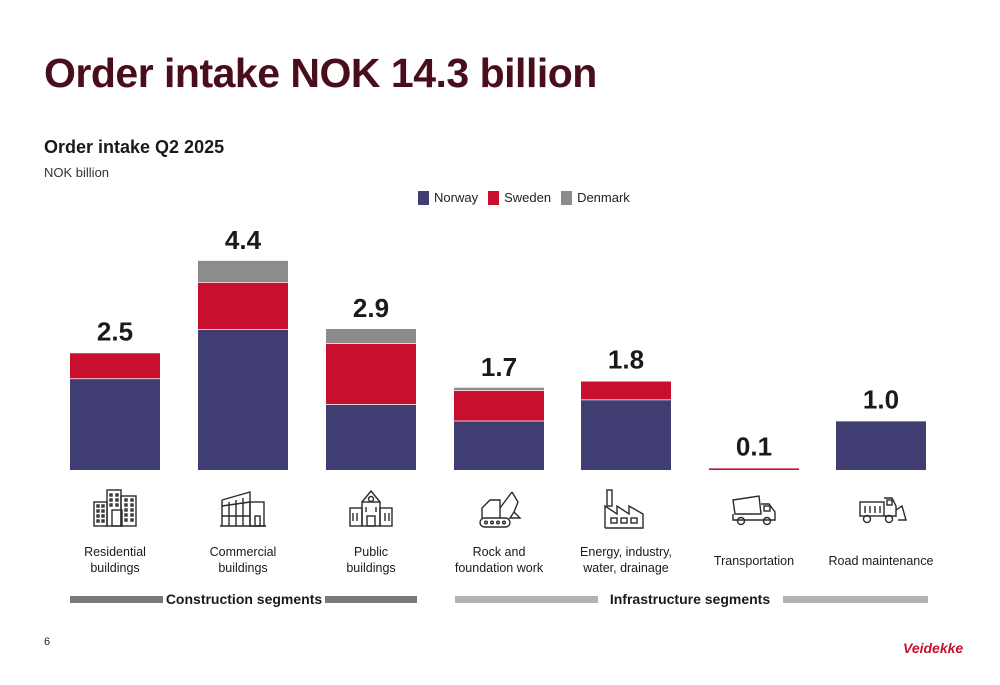 The image size is (1000, 685). What do you see at coordinates (754, 510) in the screenshot?
I see `dump-truck-icon` at bounding box center [754, 510].